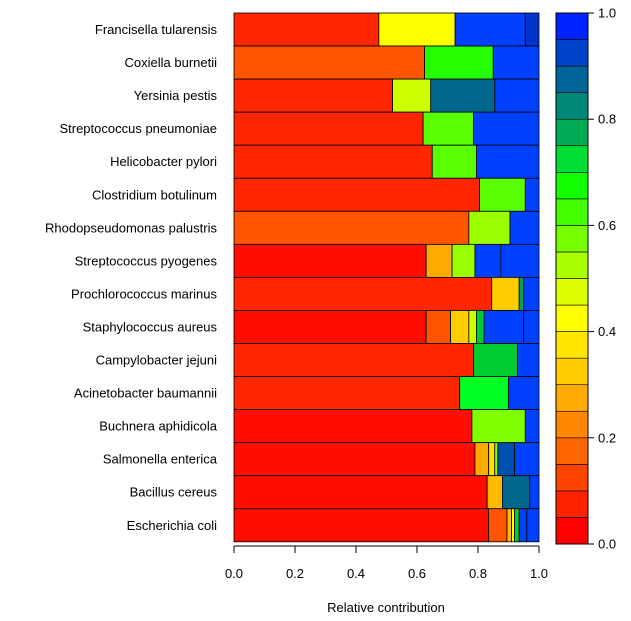  I want to click on category-label: Clostridium botulinum, so click(154, 194).